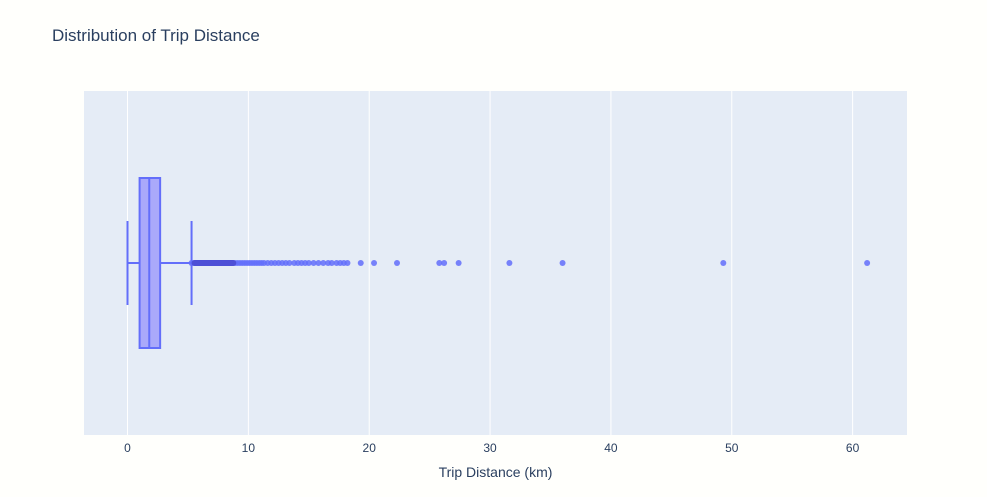 This screenshot has height=497, width=987. Describe the element at coordinates (529, 263) in the screenshot. I see `outlier-points` at that location.